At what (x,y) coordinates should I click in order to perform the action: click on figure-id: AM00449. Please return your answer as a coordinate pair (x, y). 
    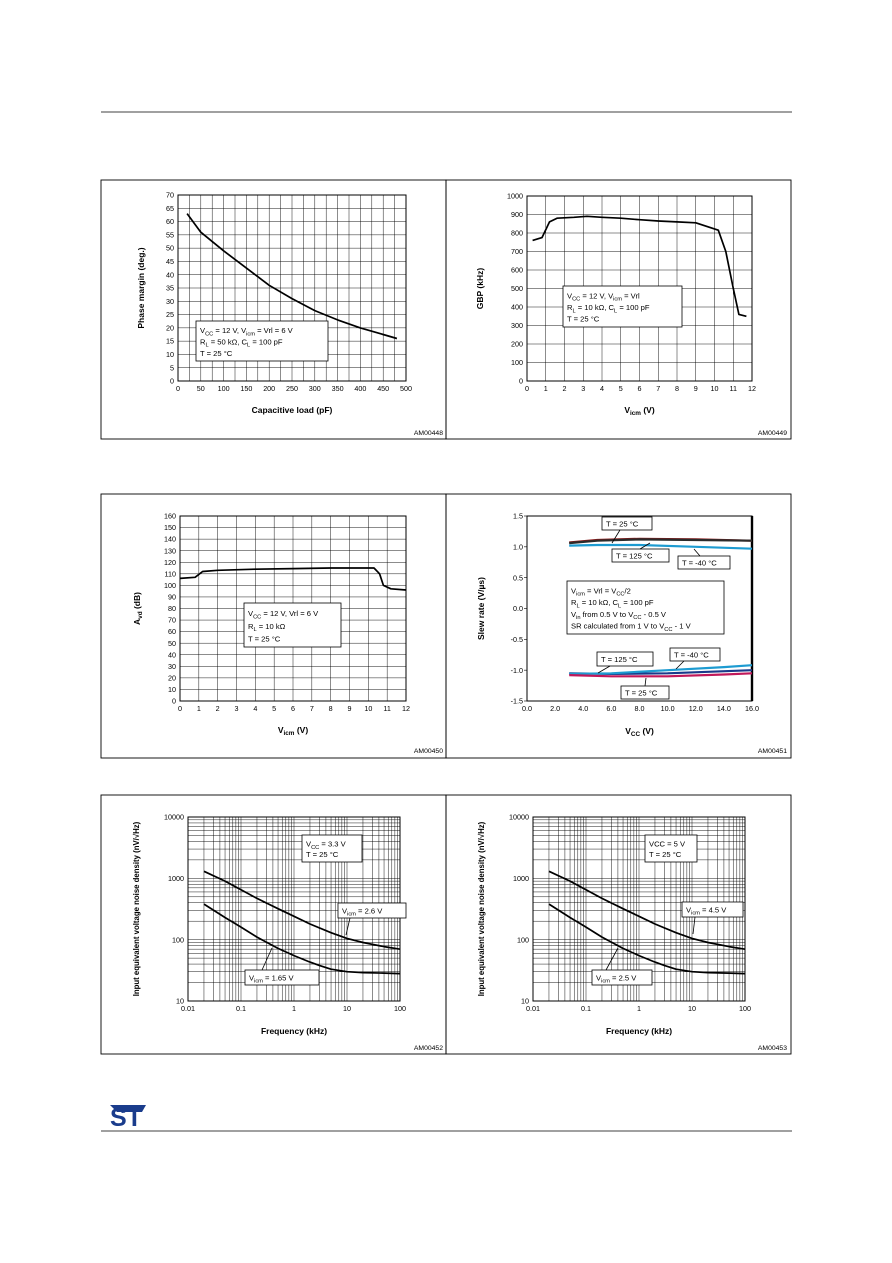
    Looking at the image, I should click on (772, 433).